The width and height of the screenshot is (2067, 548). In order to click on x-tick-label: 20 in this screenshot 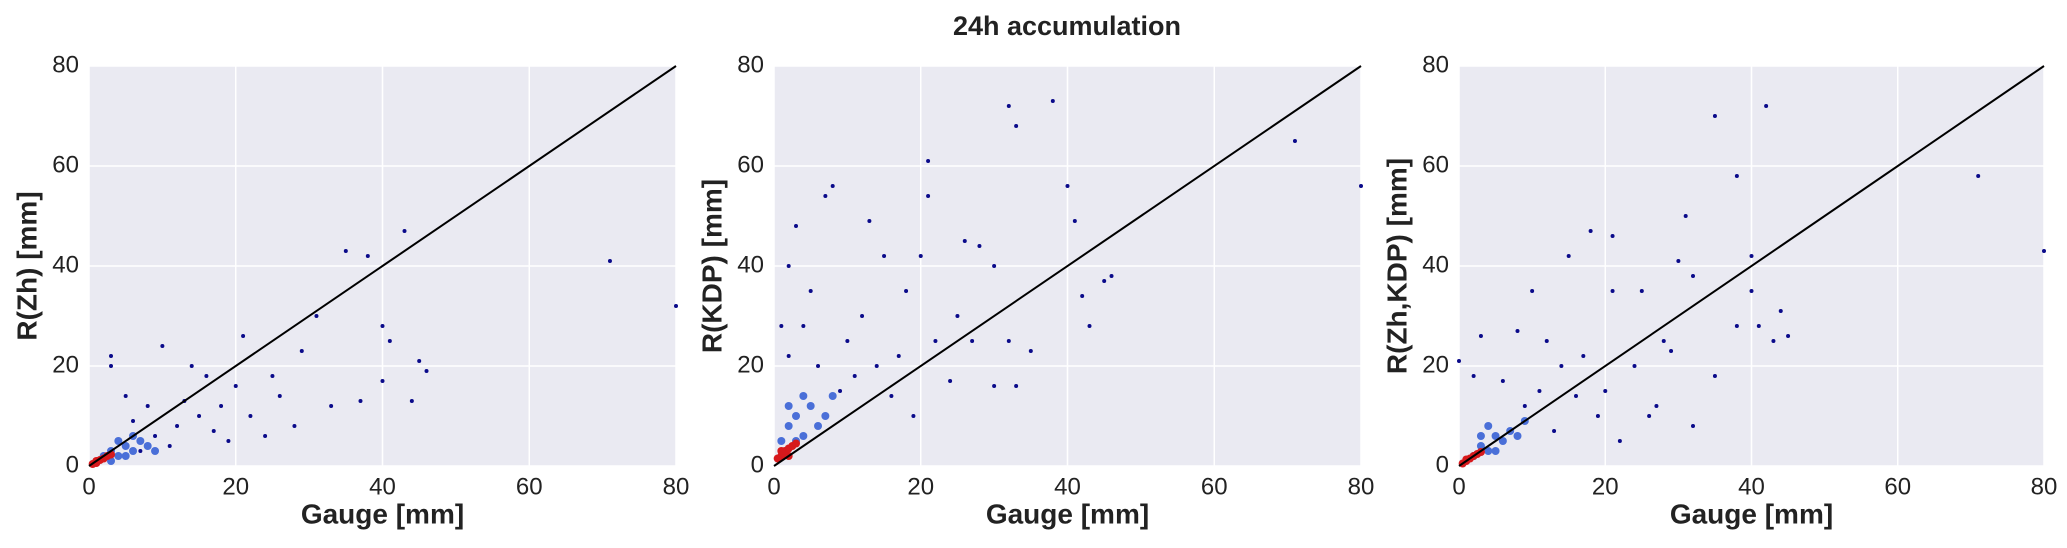, I will do `click(235, 486)`.